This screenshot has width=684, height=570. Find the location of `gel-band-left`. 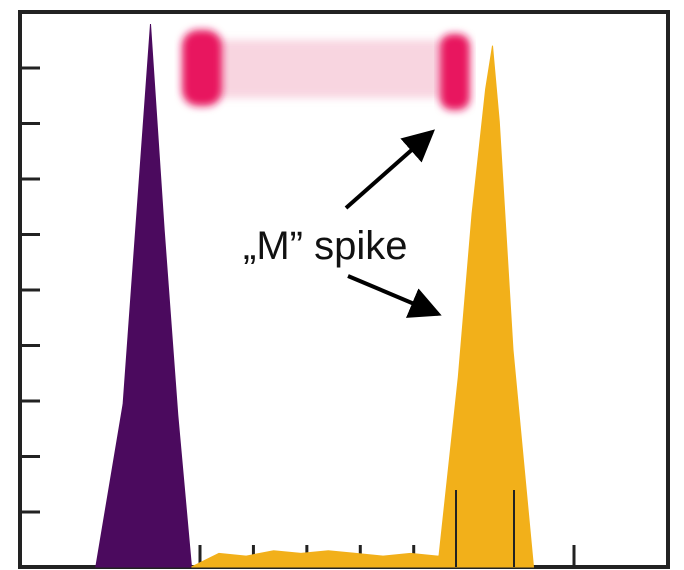

gel-band-left is located at coordinates (202, 68).